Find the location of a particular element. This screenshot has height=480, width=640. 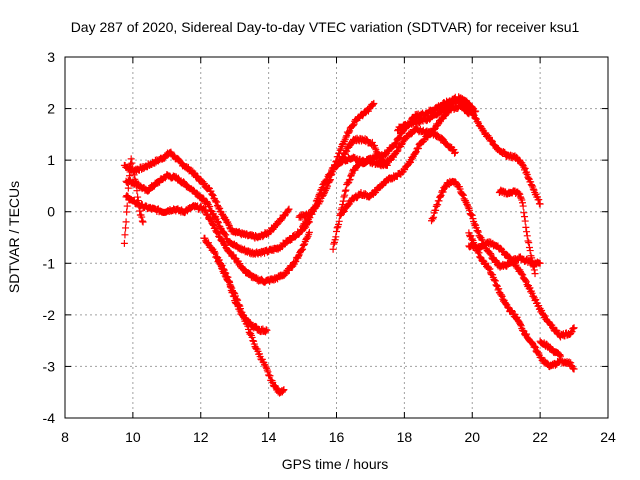

x-axis-label: GPS time / hours is located at coordinates (335, 464).